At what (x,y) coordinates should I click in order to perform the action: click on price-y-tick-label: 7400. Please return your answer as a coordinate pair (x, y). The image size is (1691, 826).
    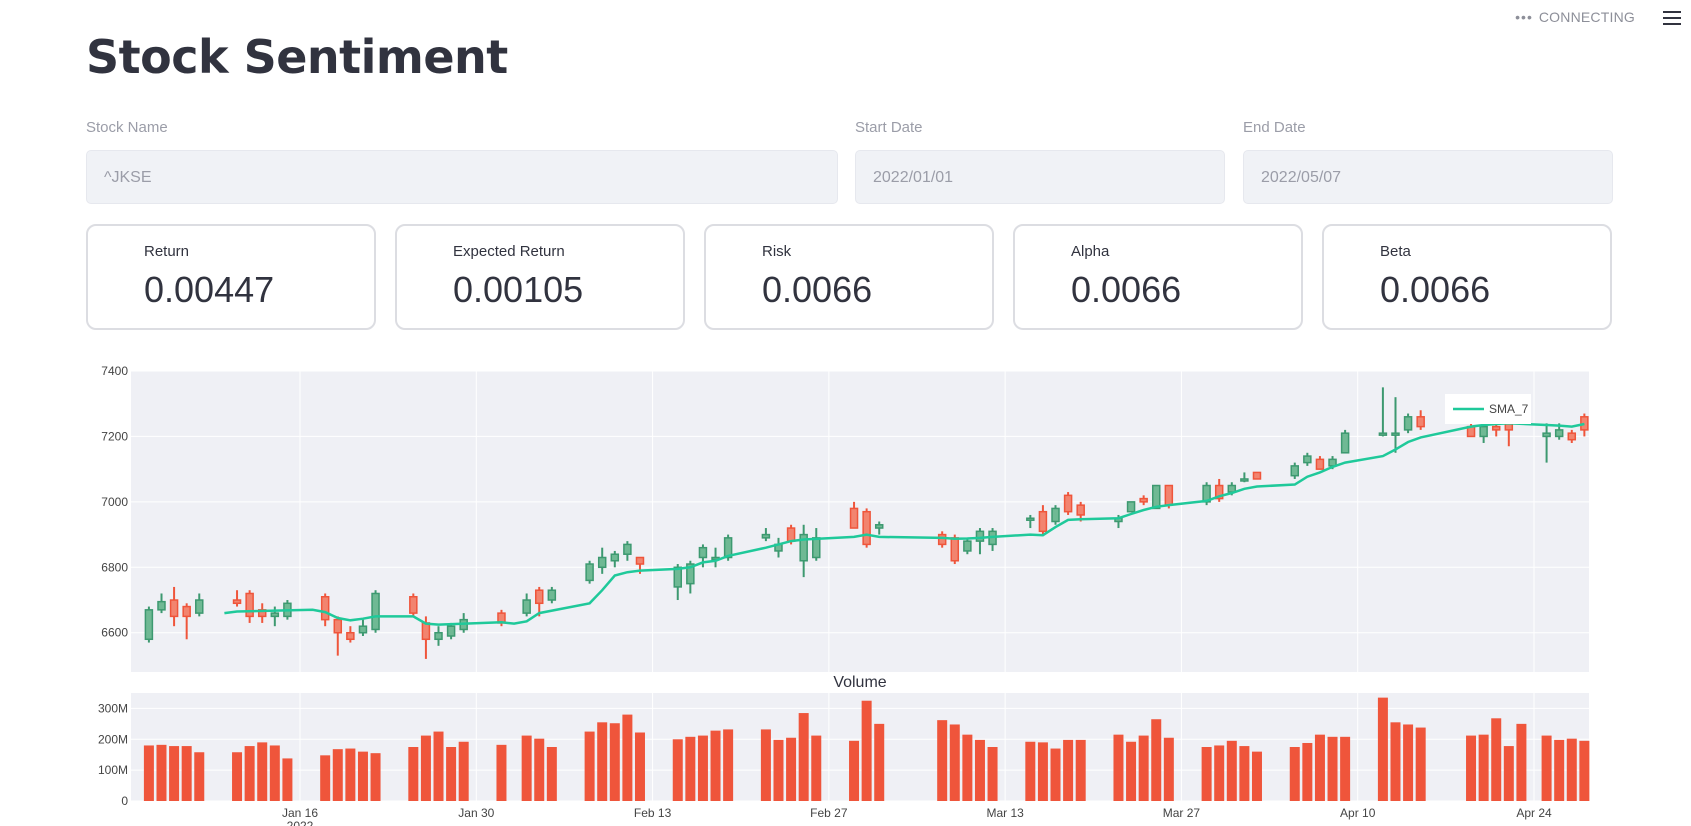
    Looking at the image, I should click on (114, 371).